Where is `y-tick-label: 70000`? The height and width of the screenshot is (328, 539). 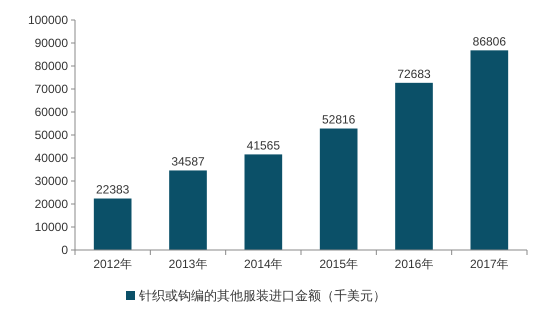
y-tick-label: 70000 is located at coordinates (51, 89).